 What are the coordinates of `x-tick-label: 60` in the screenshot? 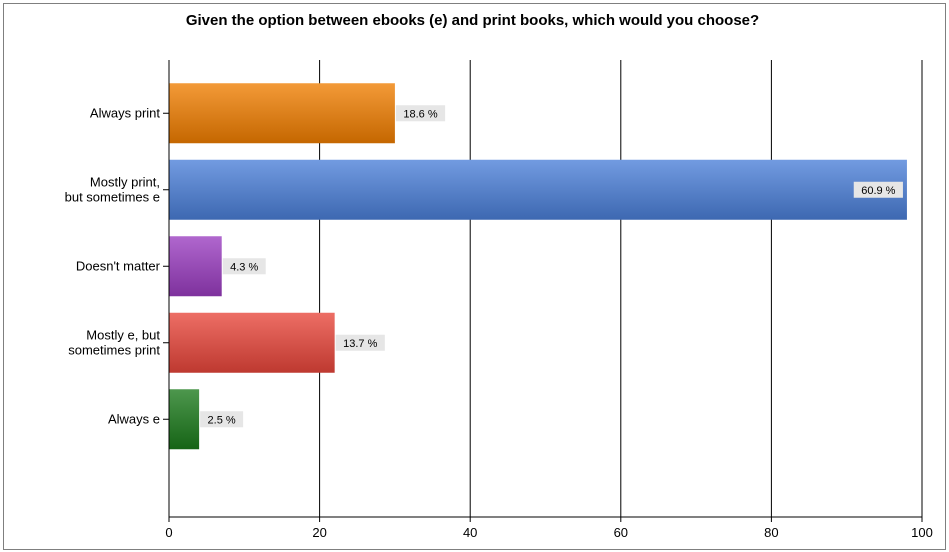 It's located at (621, 532).